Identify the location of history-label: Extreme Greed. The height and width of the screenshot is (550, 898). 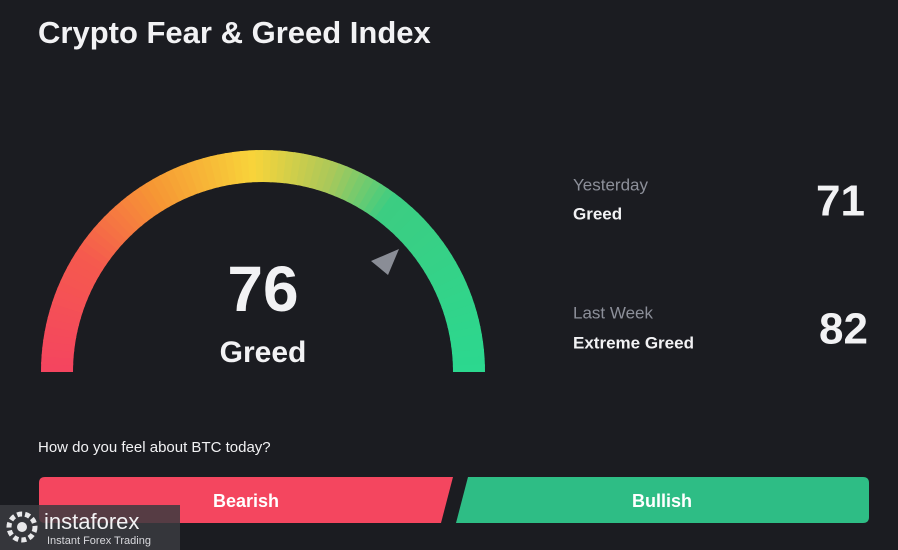
(633, 342).